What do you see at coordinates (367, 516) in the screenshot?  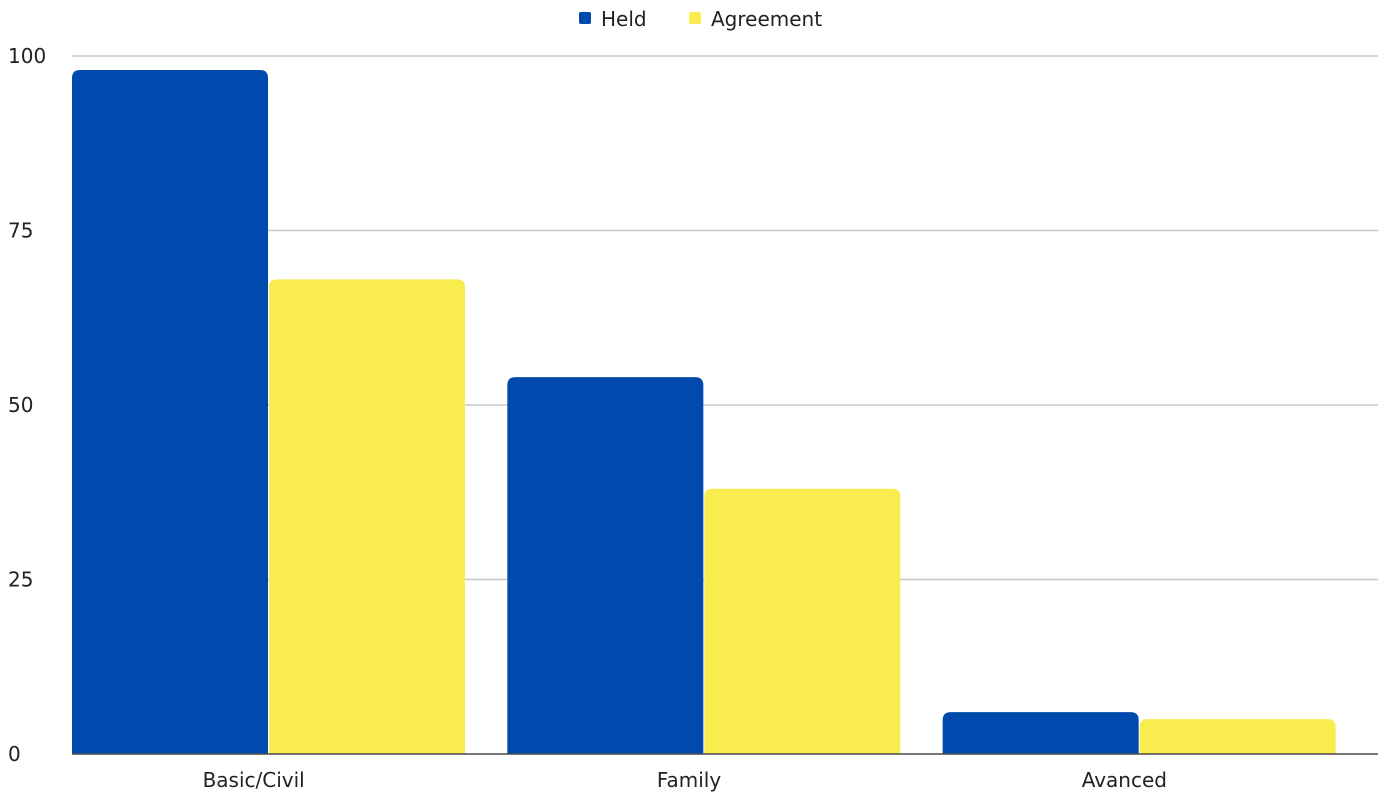 I see `bar-agreement-basic-civil` at bounding box center [367, 516].